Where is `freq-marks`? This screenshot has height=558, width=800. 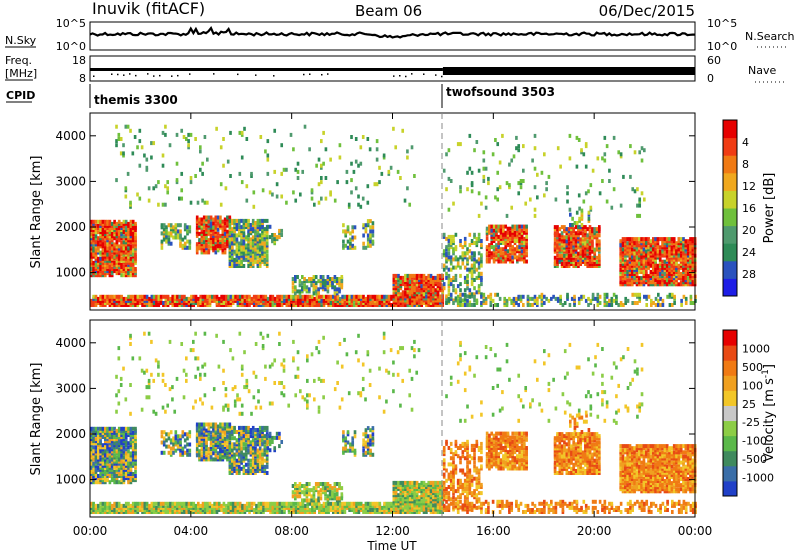 freq-marks is located at coordinates (392, 72).